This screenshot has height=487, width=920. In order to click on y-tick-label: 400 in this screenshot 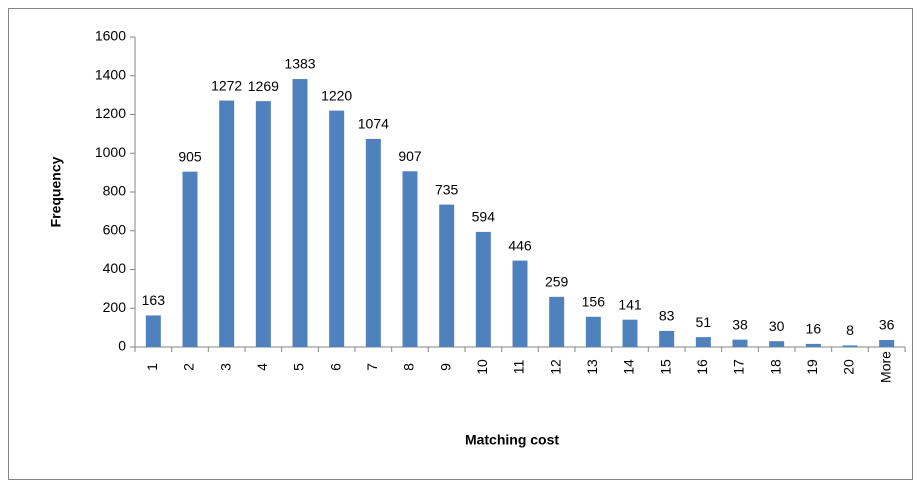, I will do `click(115, 268)`.